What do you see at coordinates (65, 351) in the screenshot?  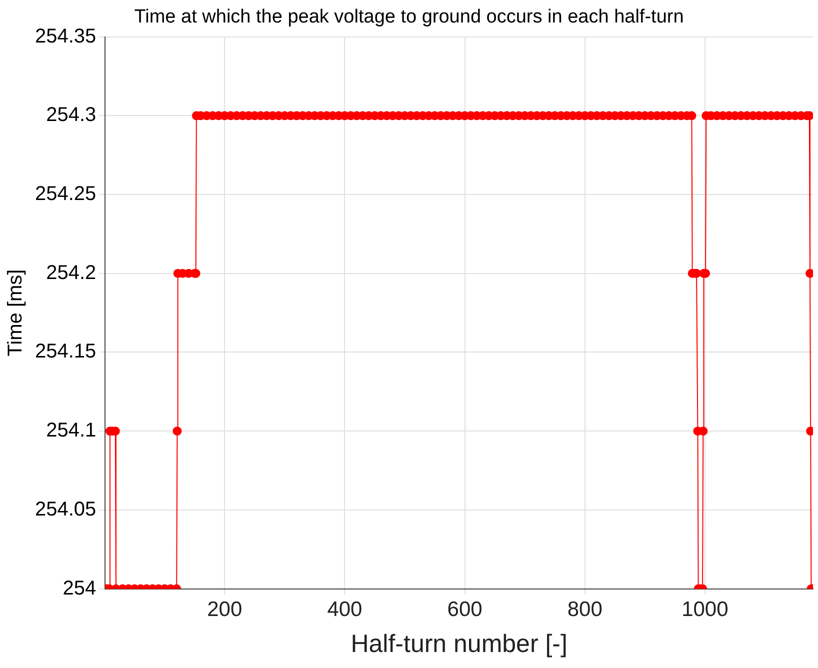 I see `y-tick-label: 254.15` at bounding box center [65, 351].